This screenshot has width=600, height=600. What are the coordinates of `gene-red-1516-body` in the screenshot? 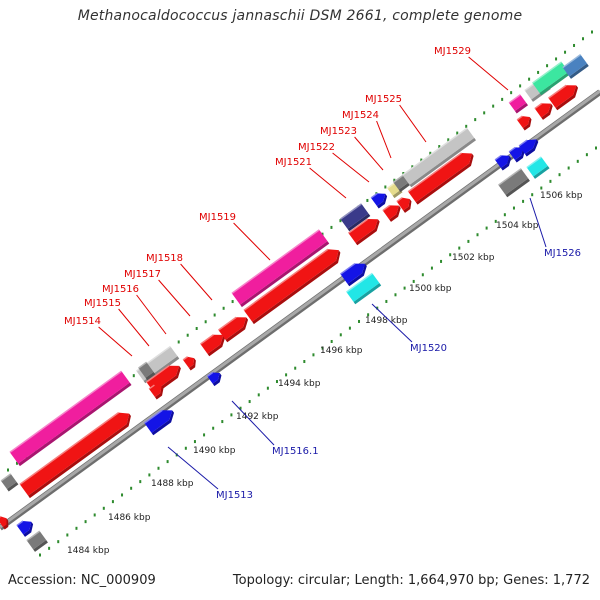 It's located at (189, 362).